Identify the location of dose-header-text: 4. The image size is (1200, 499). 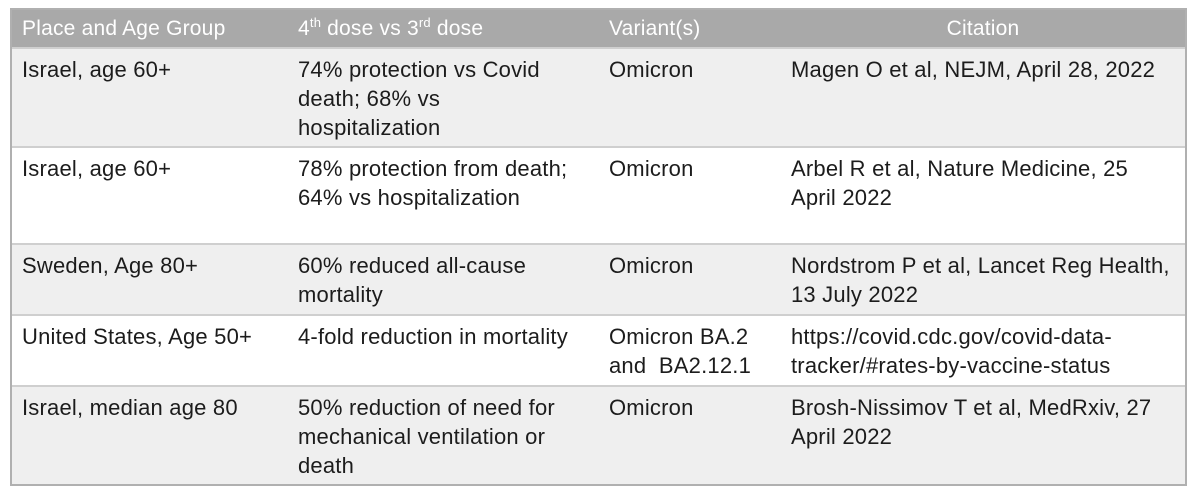
(304, 28).